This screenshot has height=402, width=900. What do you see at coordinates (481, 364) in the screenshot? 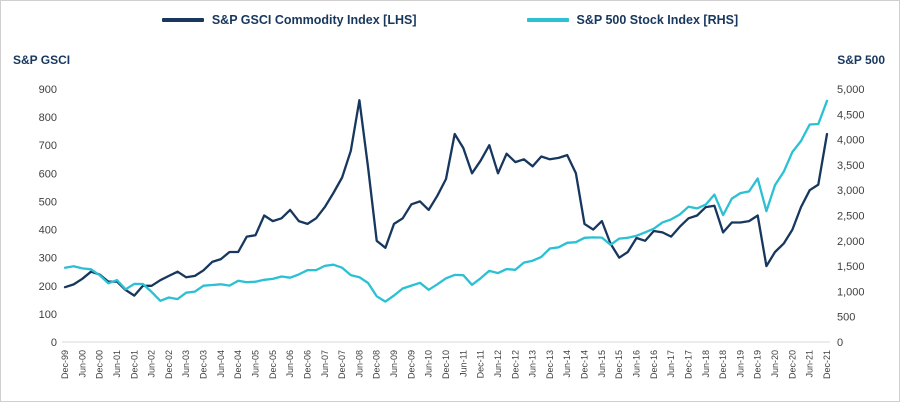
I see `svg-text: Dec-11` at bounding box center [481, 364].